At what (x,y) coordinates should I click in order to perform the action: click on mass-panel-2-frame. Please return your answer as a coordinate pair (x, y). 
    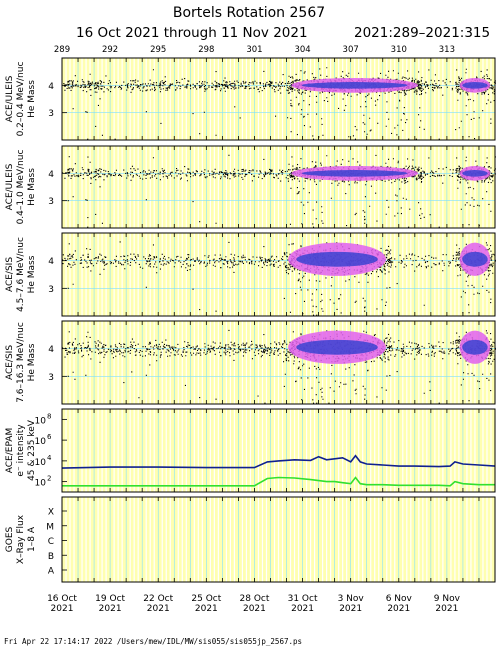
    Looking at the image, I should click on (278, 187).